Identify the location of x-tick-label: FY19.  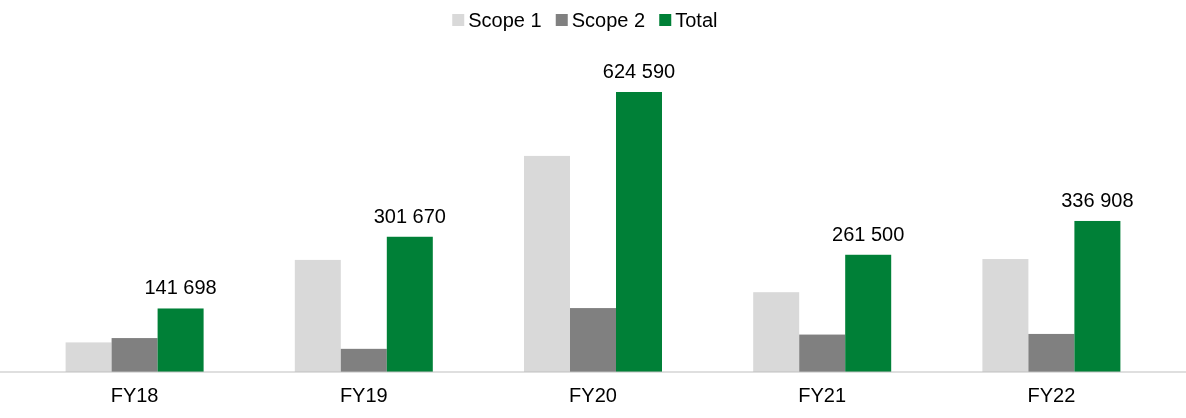
(363, 395).